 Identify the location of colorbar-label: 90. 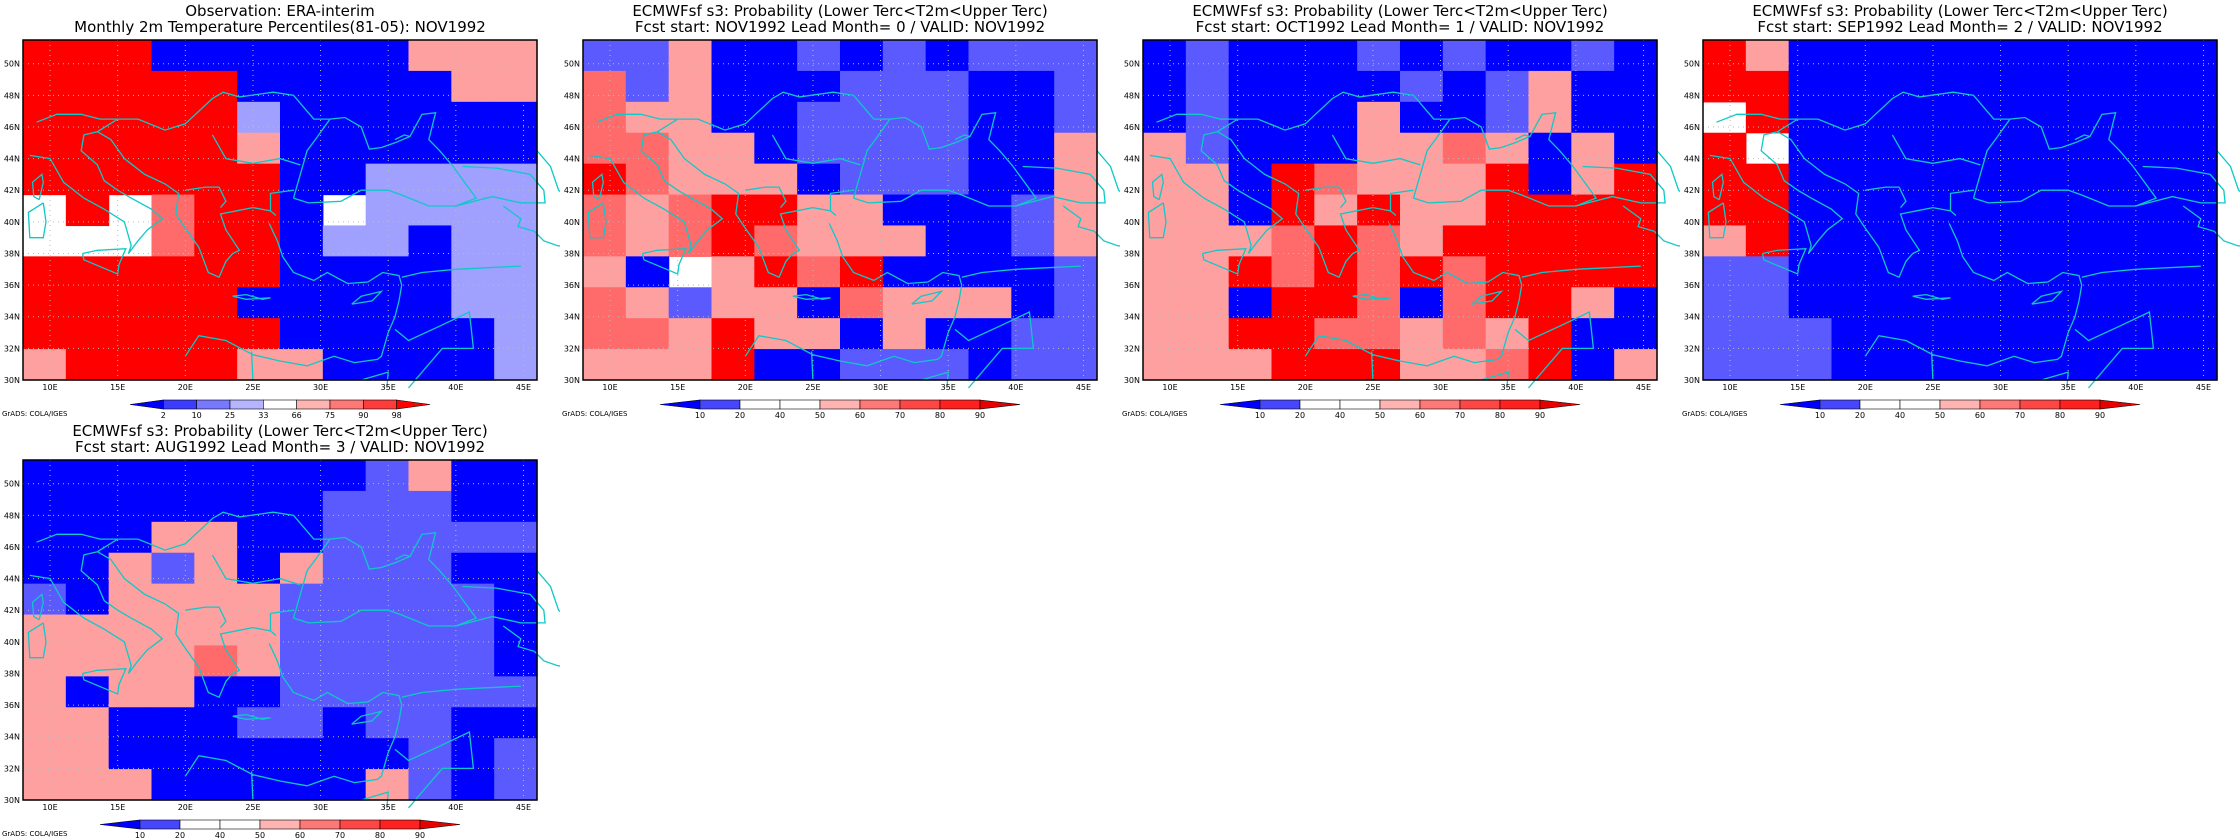
(980, 415).